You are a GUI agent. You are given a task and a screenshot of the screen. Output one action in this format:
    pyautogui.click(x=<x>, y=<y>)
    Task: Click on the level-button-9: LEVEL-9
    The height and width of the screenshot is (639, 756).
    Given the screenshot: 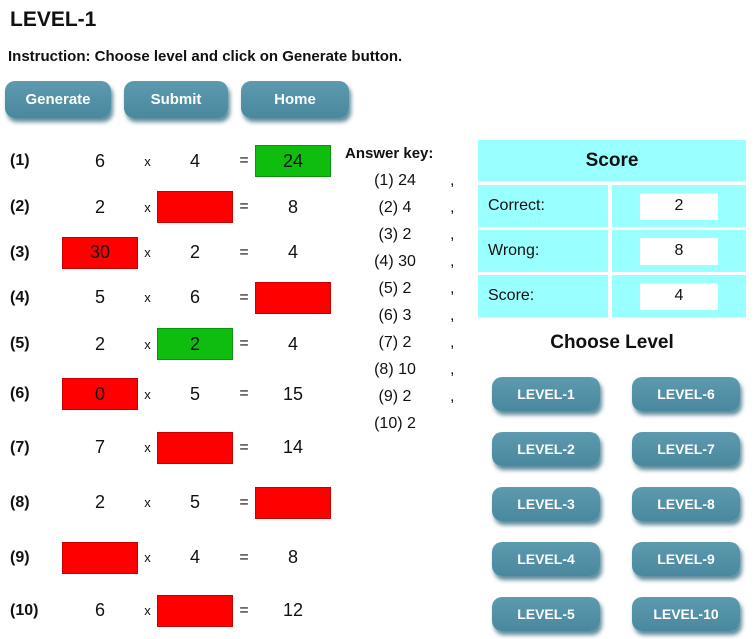 What is the action you would take?
    pyautogui.click(x=686, y=559)
    